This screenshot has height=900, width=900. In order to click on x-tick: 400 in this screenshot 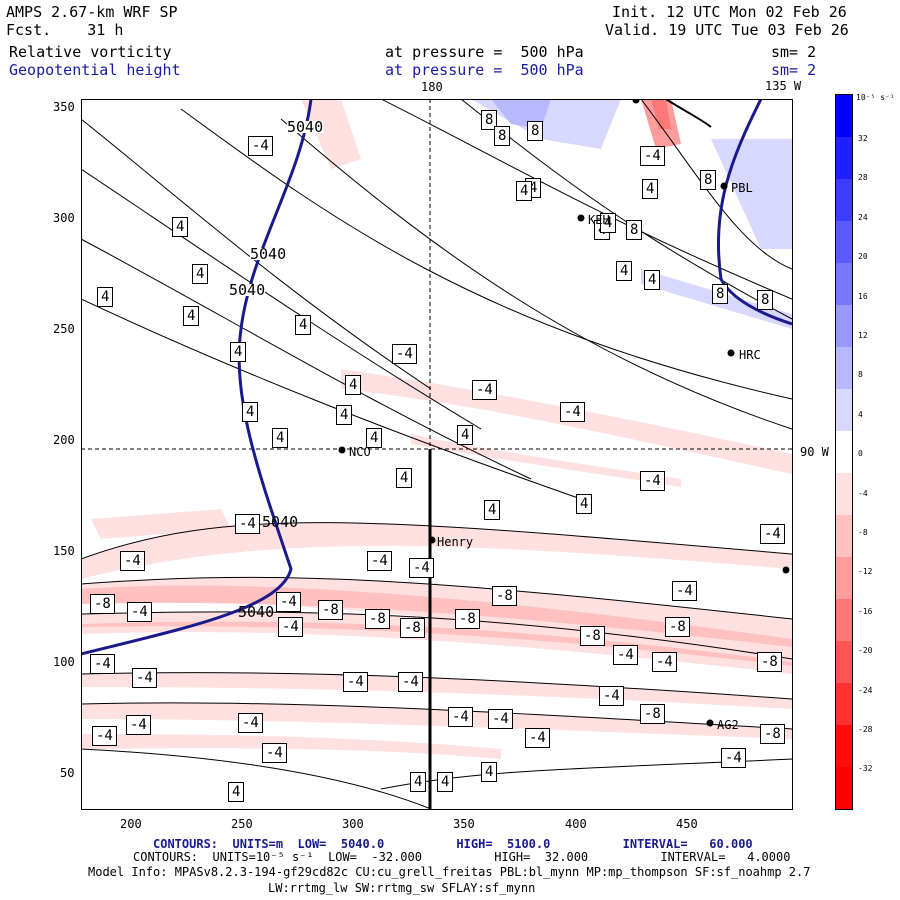, I will do `click(576, 824)`.